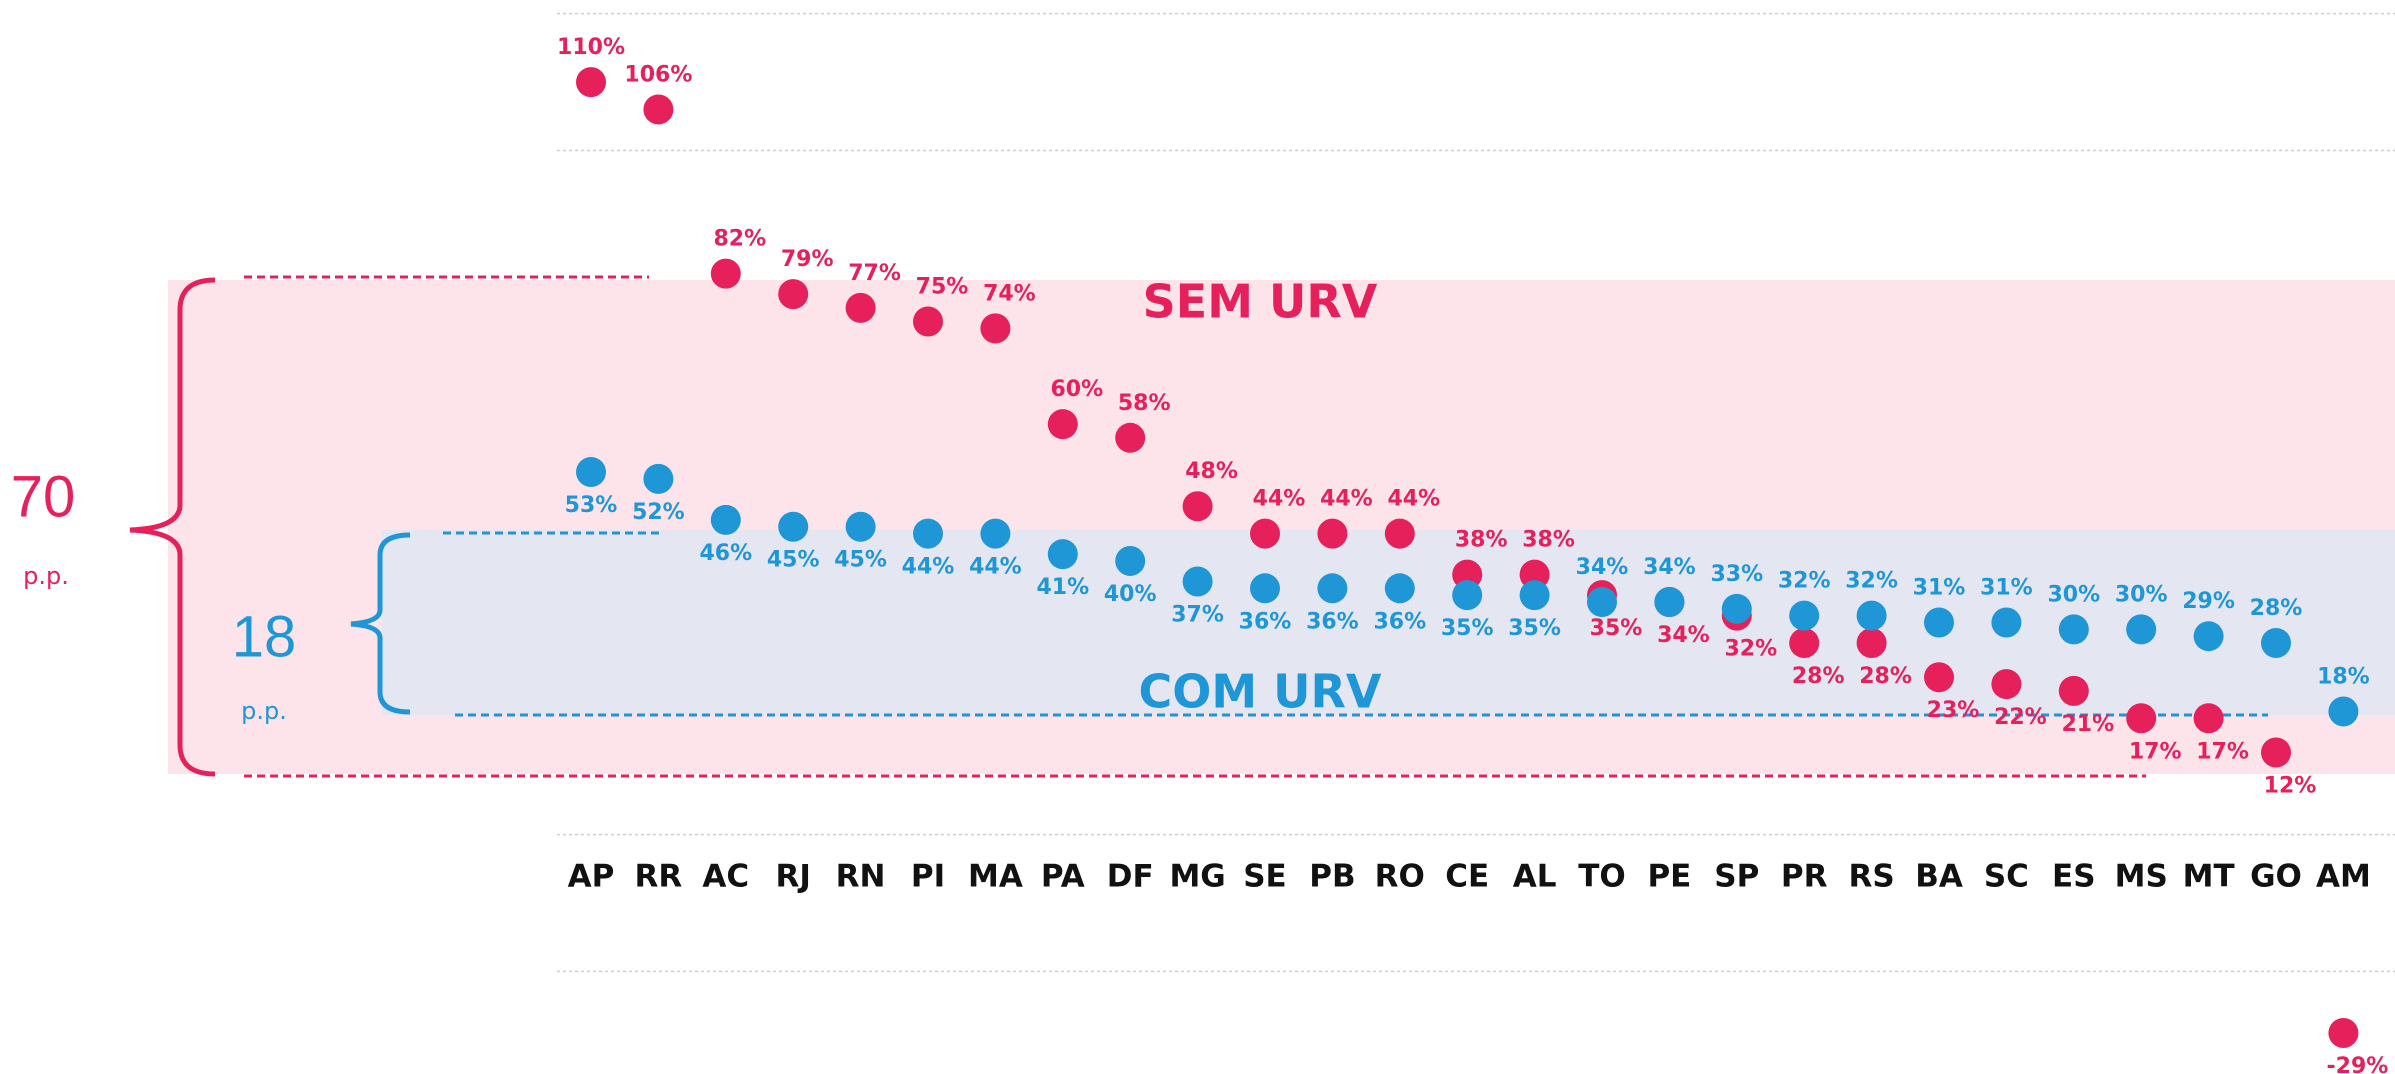 The image size is (2395, 1074). I want to click on value-label: 58%, so click(1144, 403).